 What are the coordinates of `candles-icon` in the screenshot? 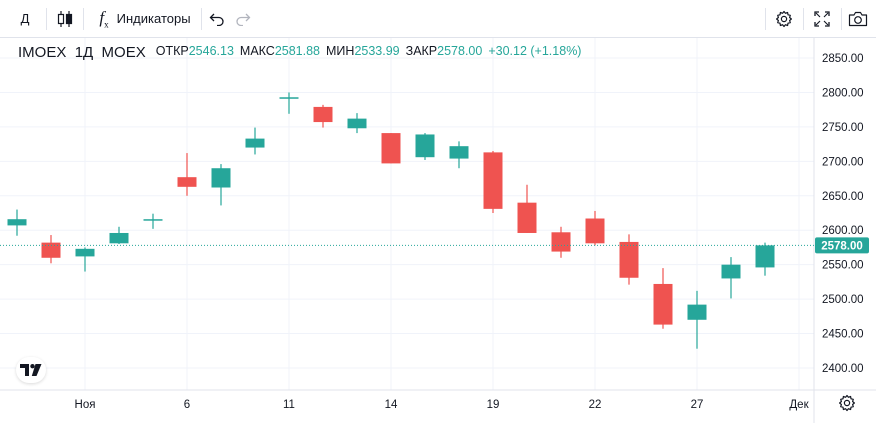 It's located at (65, 18).